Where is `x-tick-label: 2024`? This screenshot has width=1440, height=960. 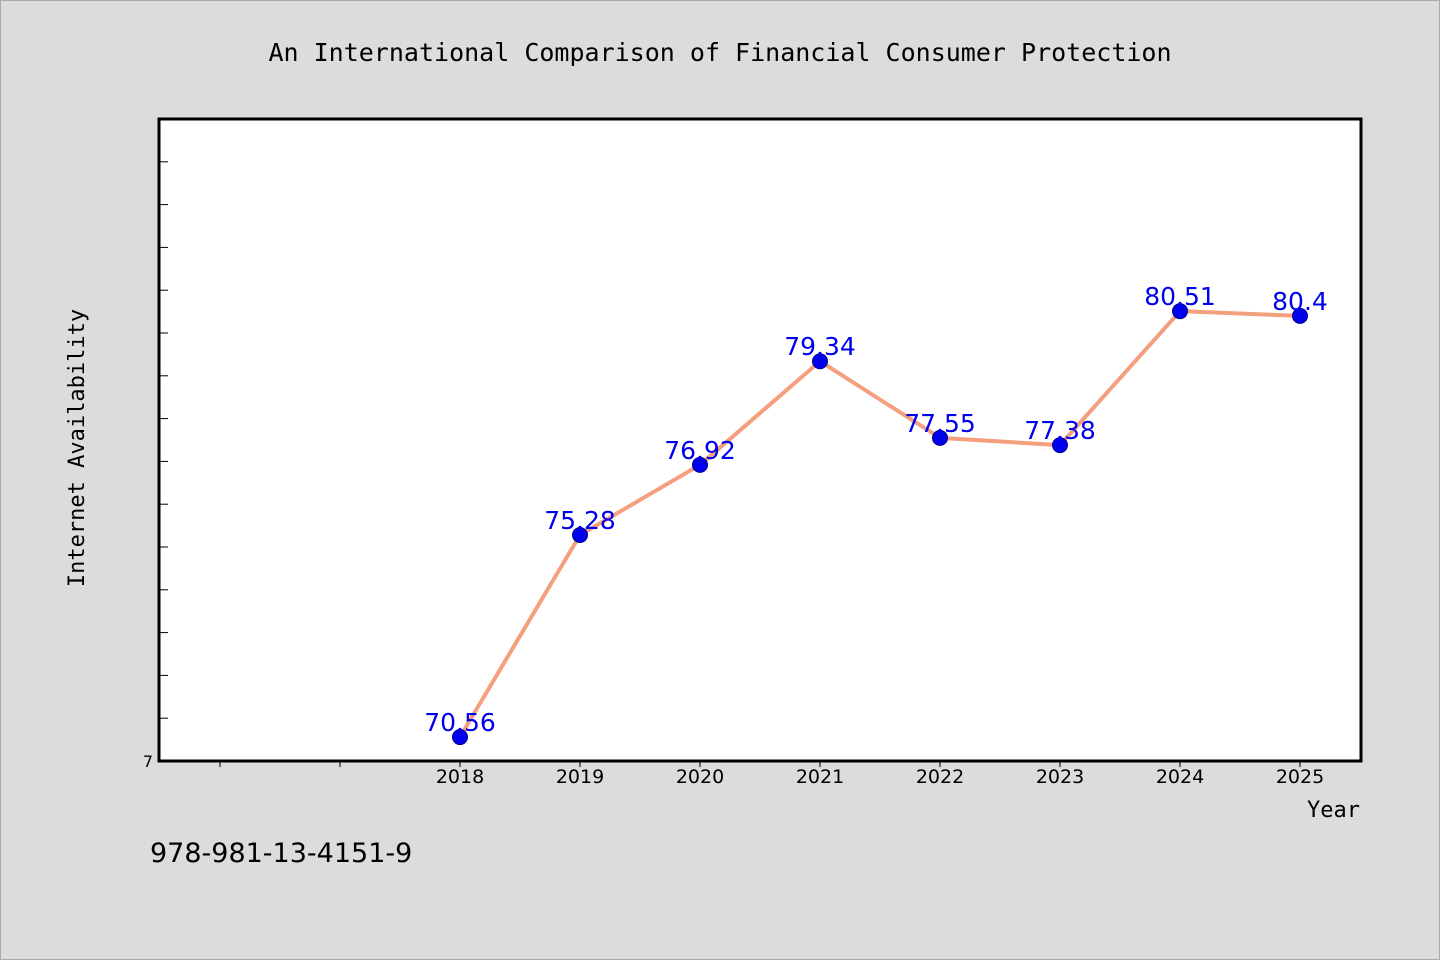 x-tick-label: 2024 is located at coordinates (1180, 777).